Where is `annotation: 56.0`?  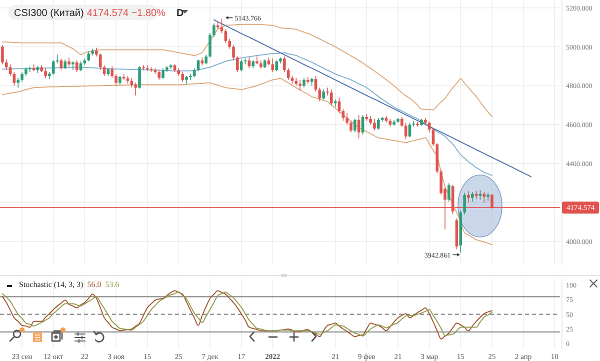 annotation: 56.0 is located at coordinates (94, 284).